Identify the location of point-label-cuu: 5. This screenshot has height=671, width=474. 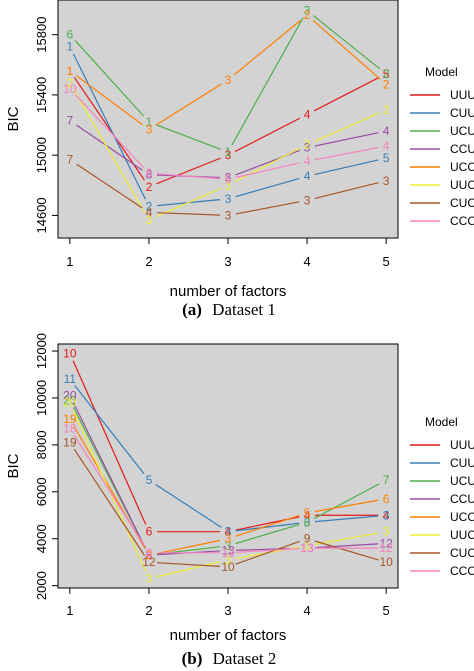
(149, 480).